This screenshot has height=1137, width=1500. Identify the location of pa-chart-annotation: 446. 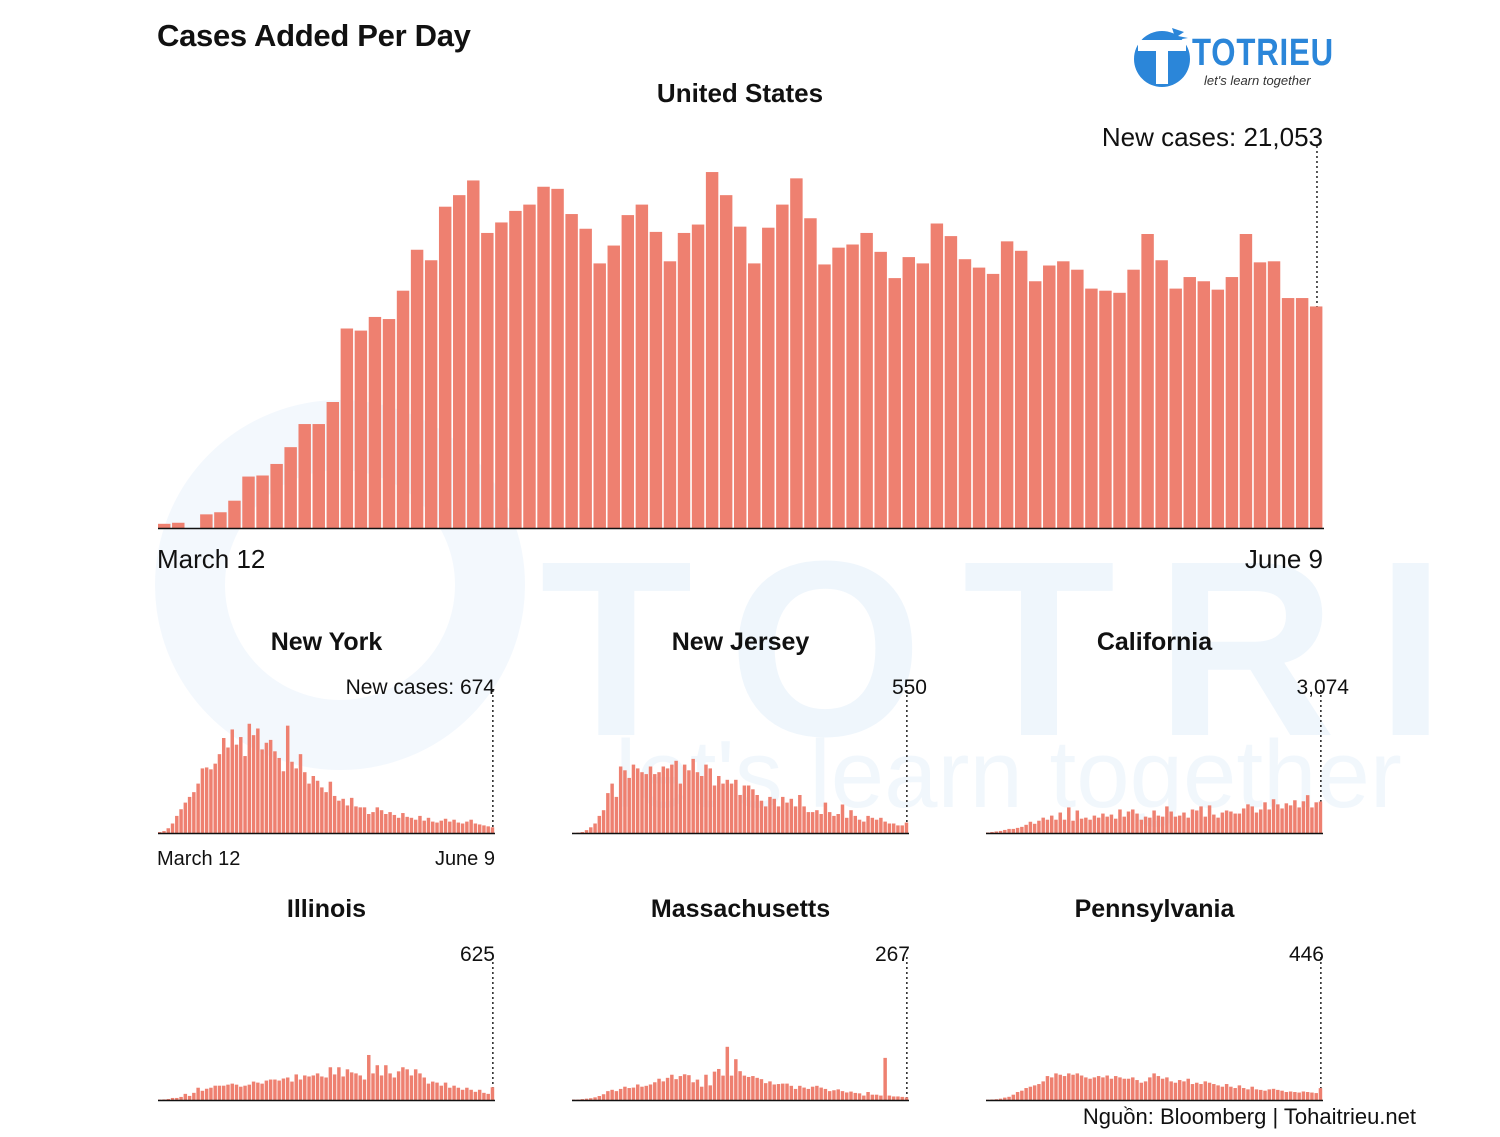
(1306, 954).